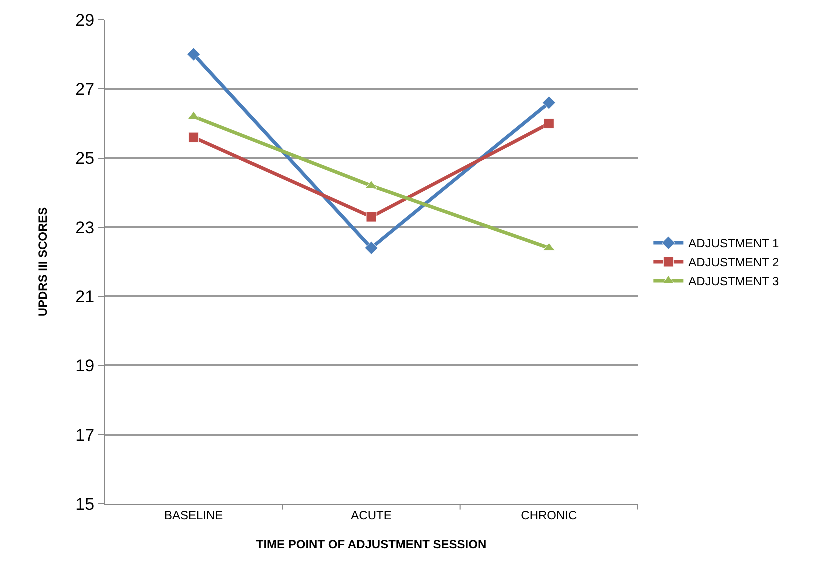  I want to click on y-tick-label: 21, so click(85, 297).